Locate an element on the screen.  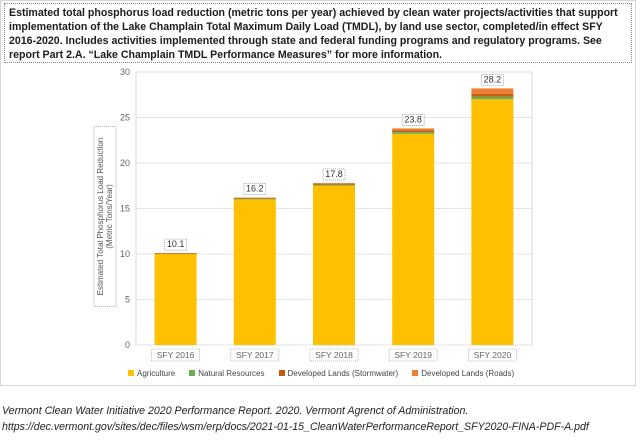
x-tick-label: SFY 2017 is located at coordinates (255, 355).